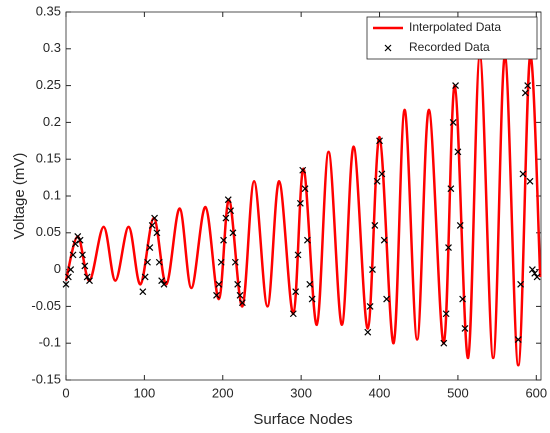 This screenshot has height=433, width=550. I want to click on x-tick-label: 400, so click(380, 392).